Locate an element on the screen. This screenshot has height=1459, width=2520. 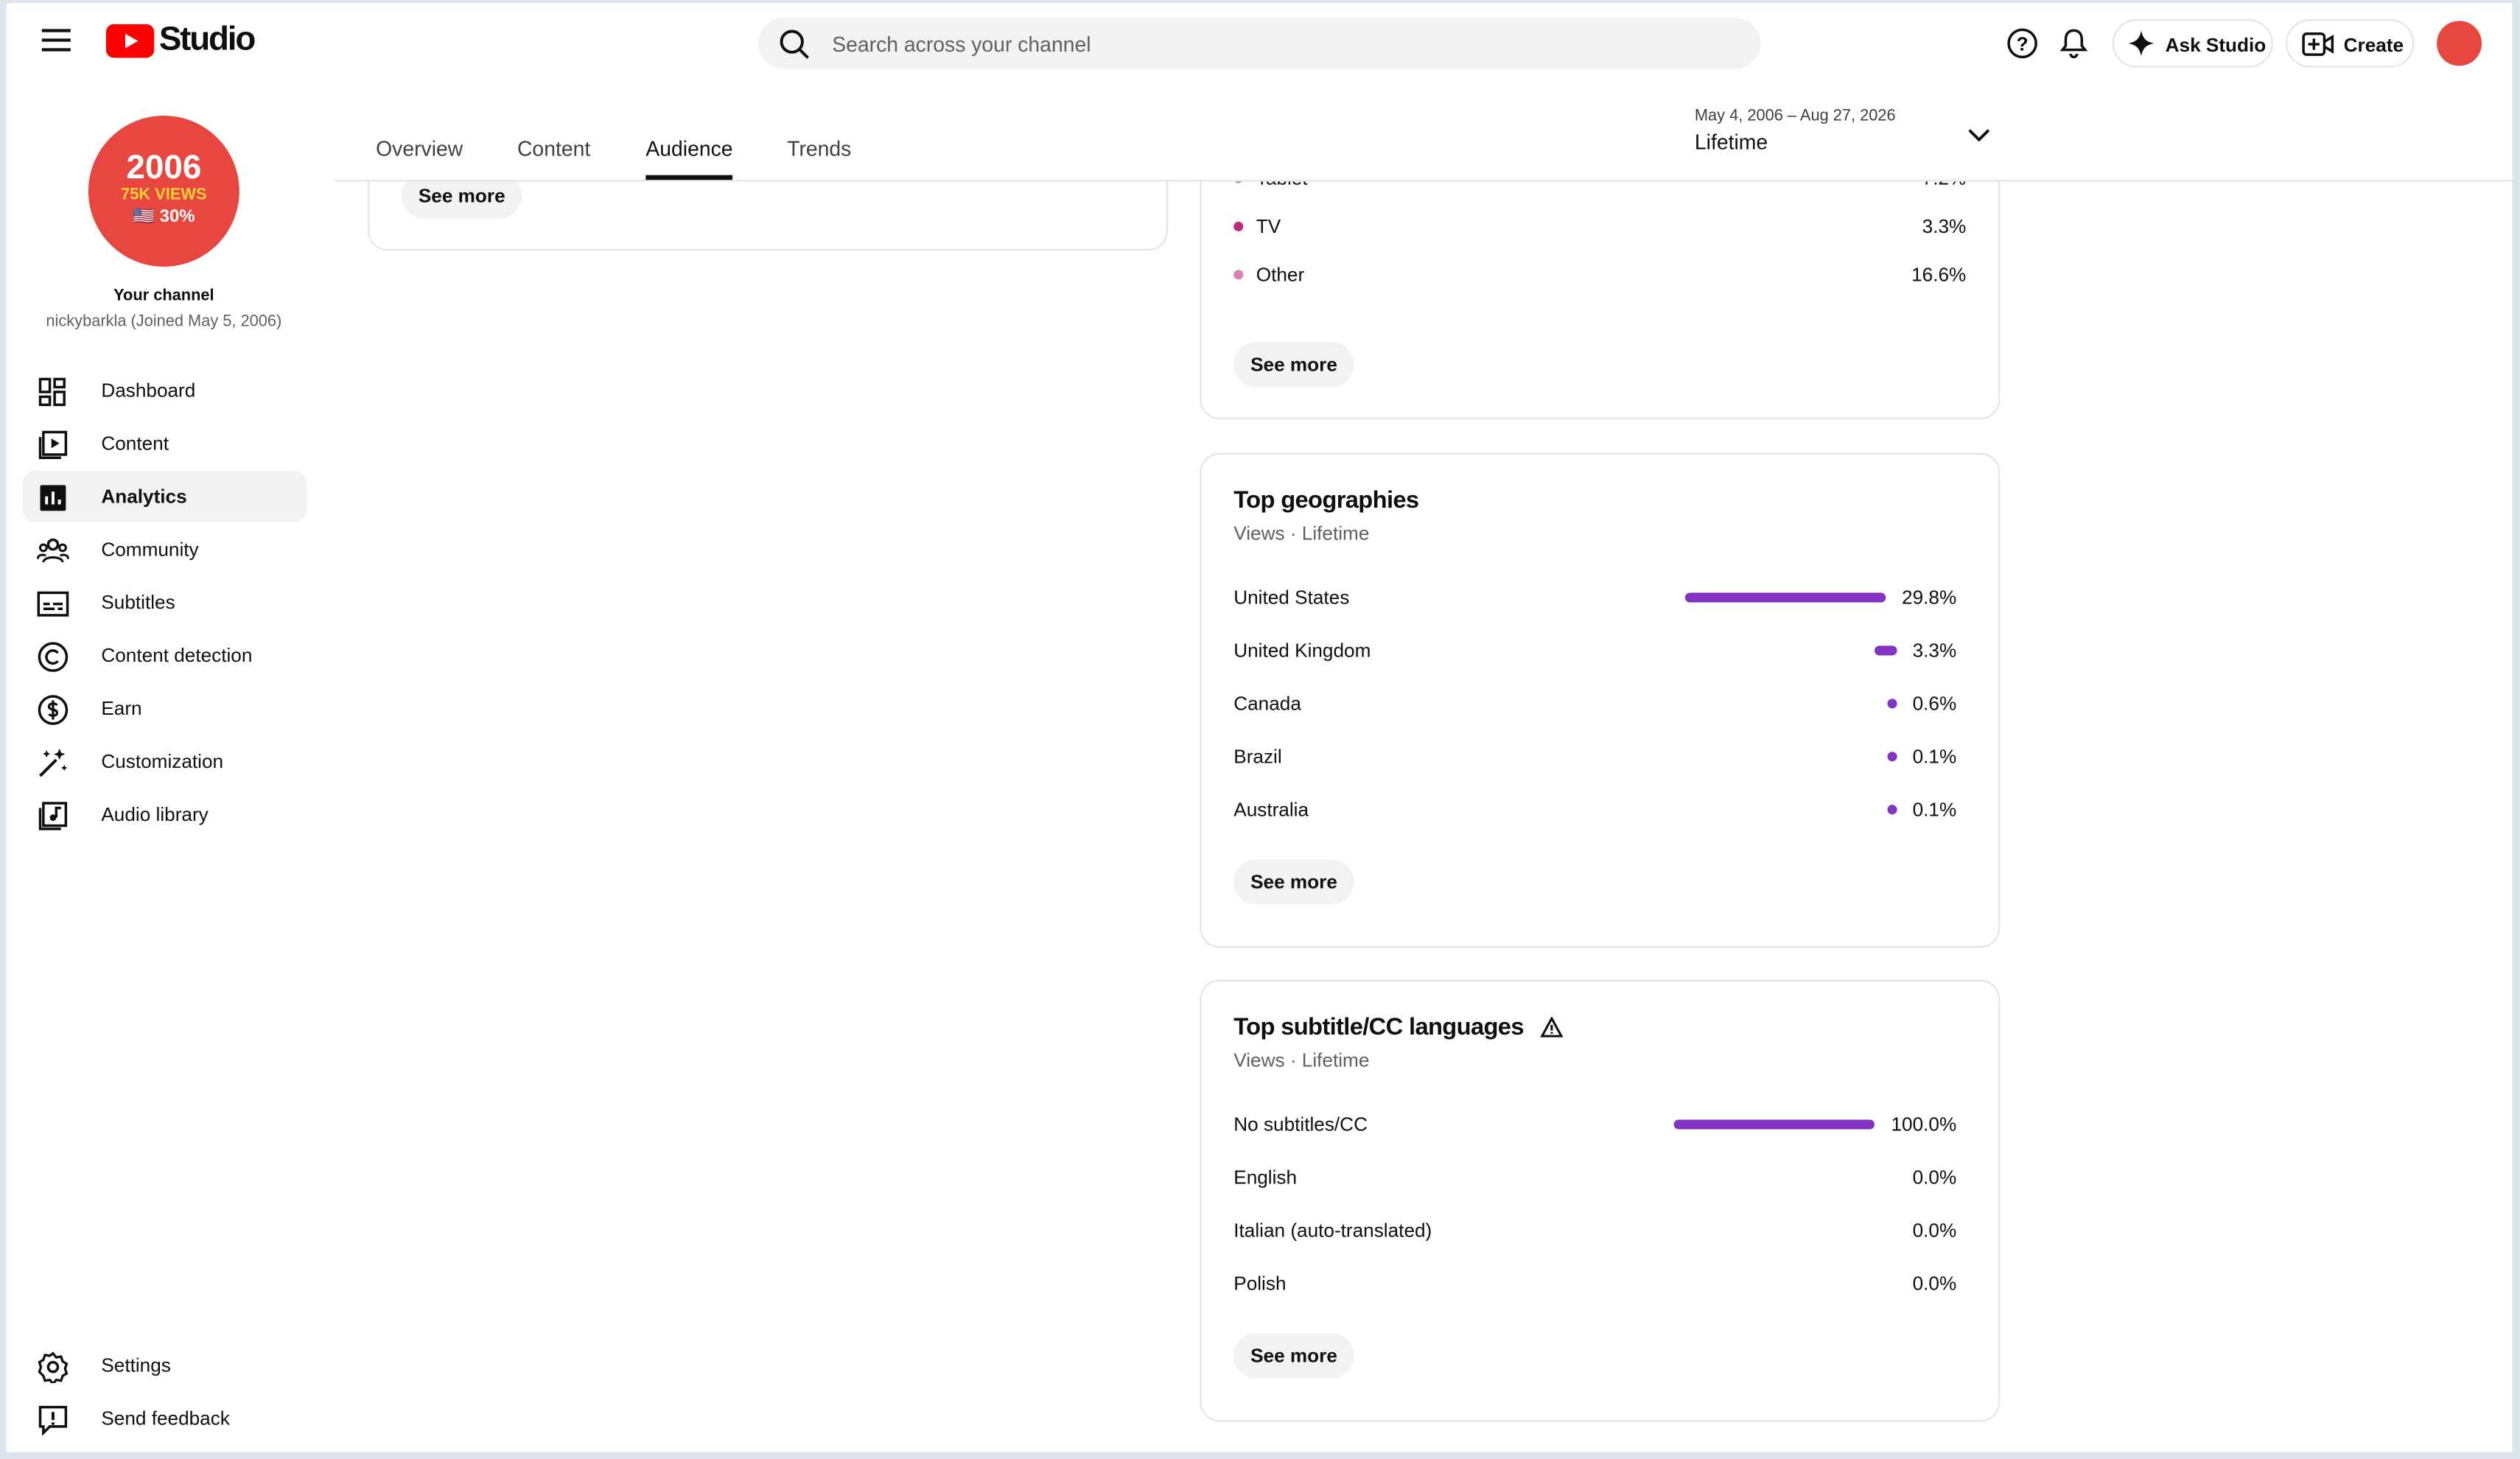
nav-label: Customization is located at coordinates (162, 761).